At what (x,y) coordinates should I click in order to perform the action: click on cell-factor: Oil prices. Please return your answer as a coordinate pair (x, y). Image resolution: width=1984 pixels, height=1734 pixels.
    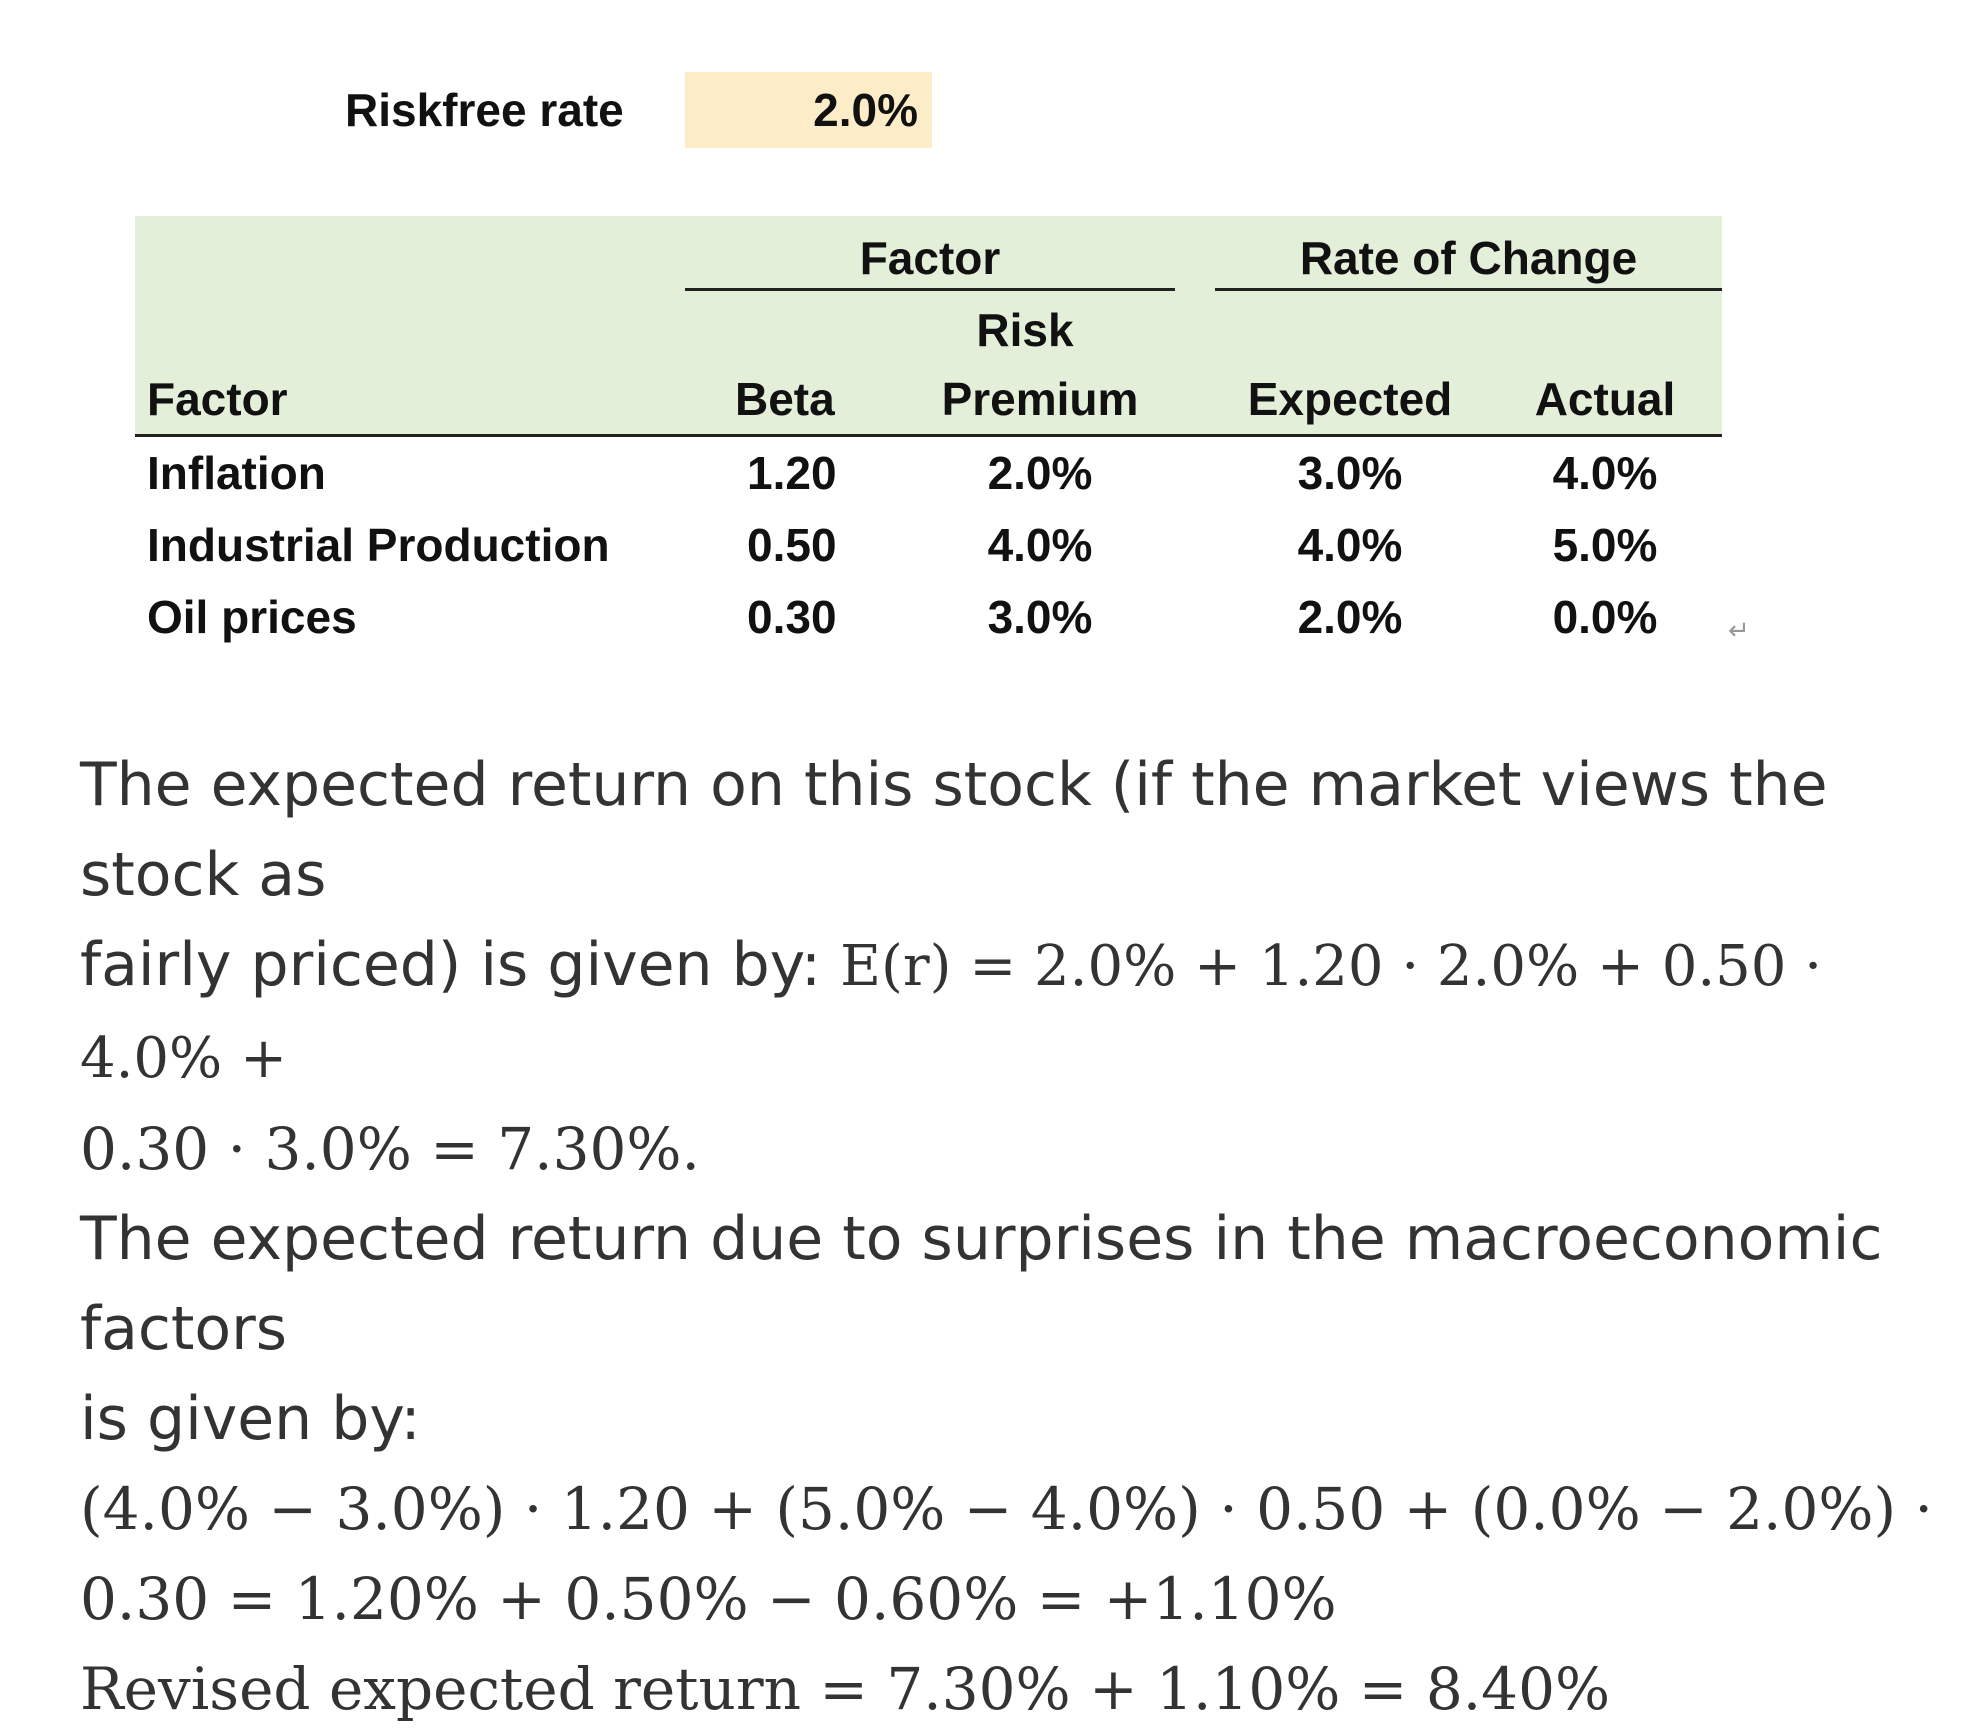
    Looking at the image, I should click on (252, 617).